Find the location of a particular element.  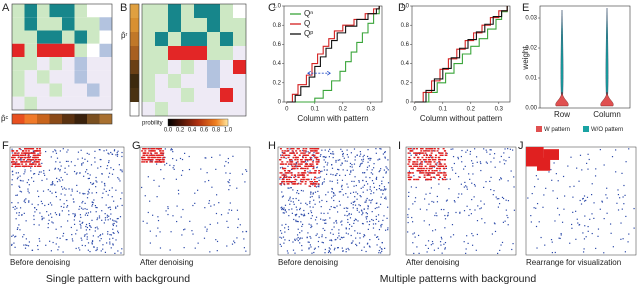

pr-label: p̂ʳ is located at coordinates (124, 35).